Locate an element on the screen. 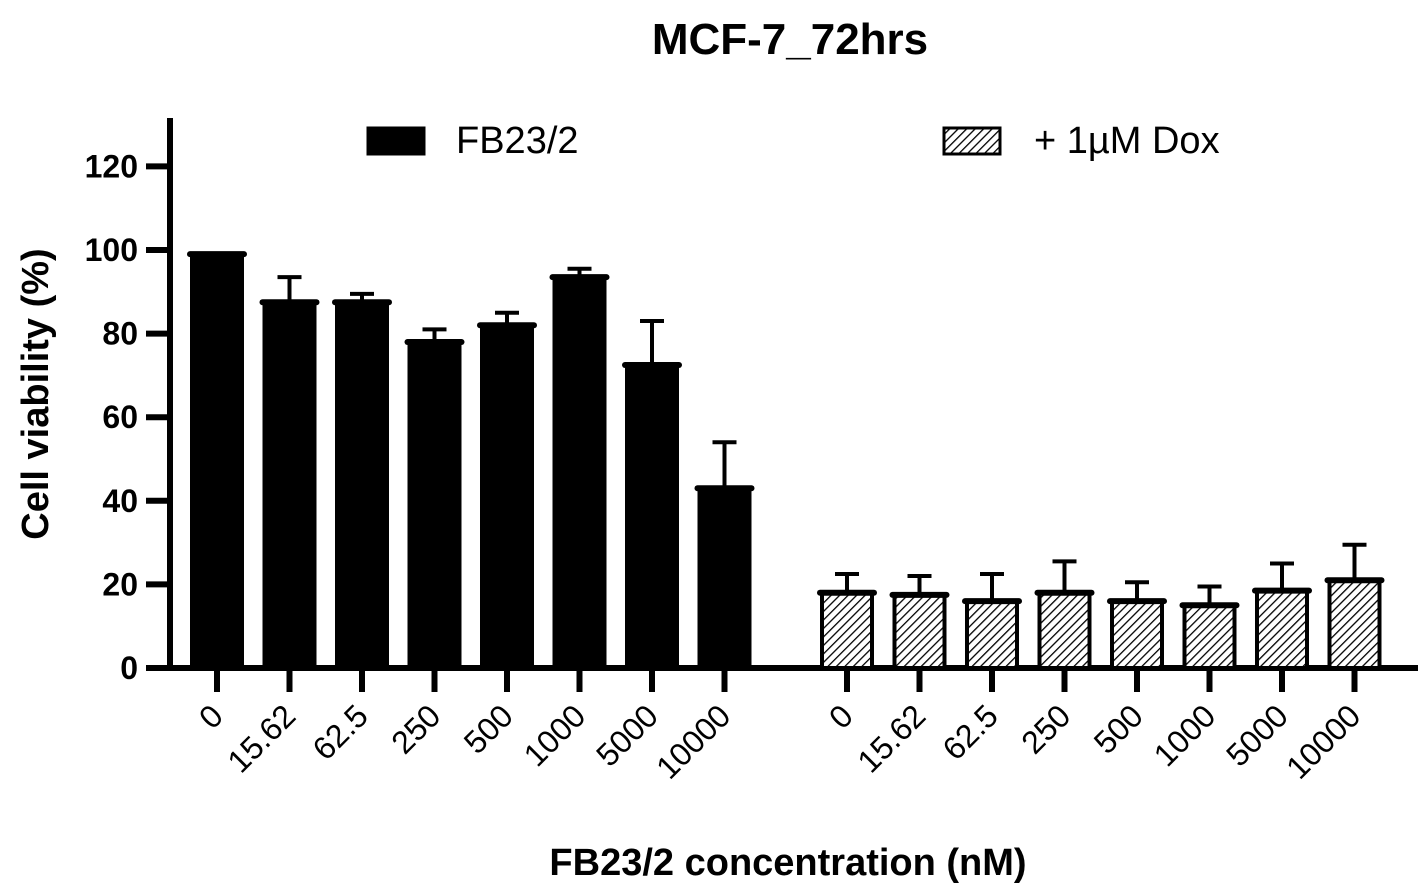 The width and height of the screenshot is (1428, 888). y-axis-label: Cell viability (%) is located at coordinates (36, 393).